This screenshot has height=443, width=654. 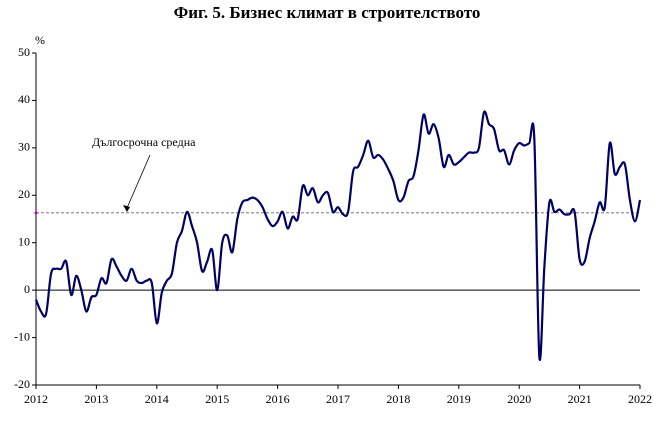 What do you see at coordinates (157, 399) in the screenshot?
I see `x-tick-label: 2014` at bounding box center [157, 399].